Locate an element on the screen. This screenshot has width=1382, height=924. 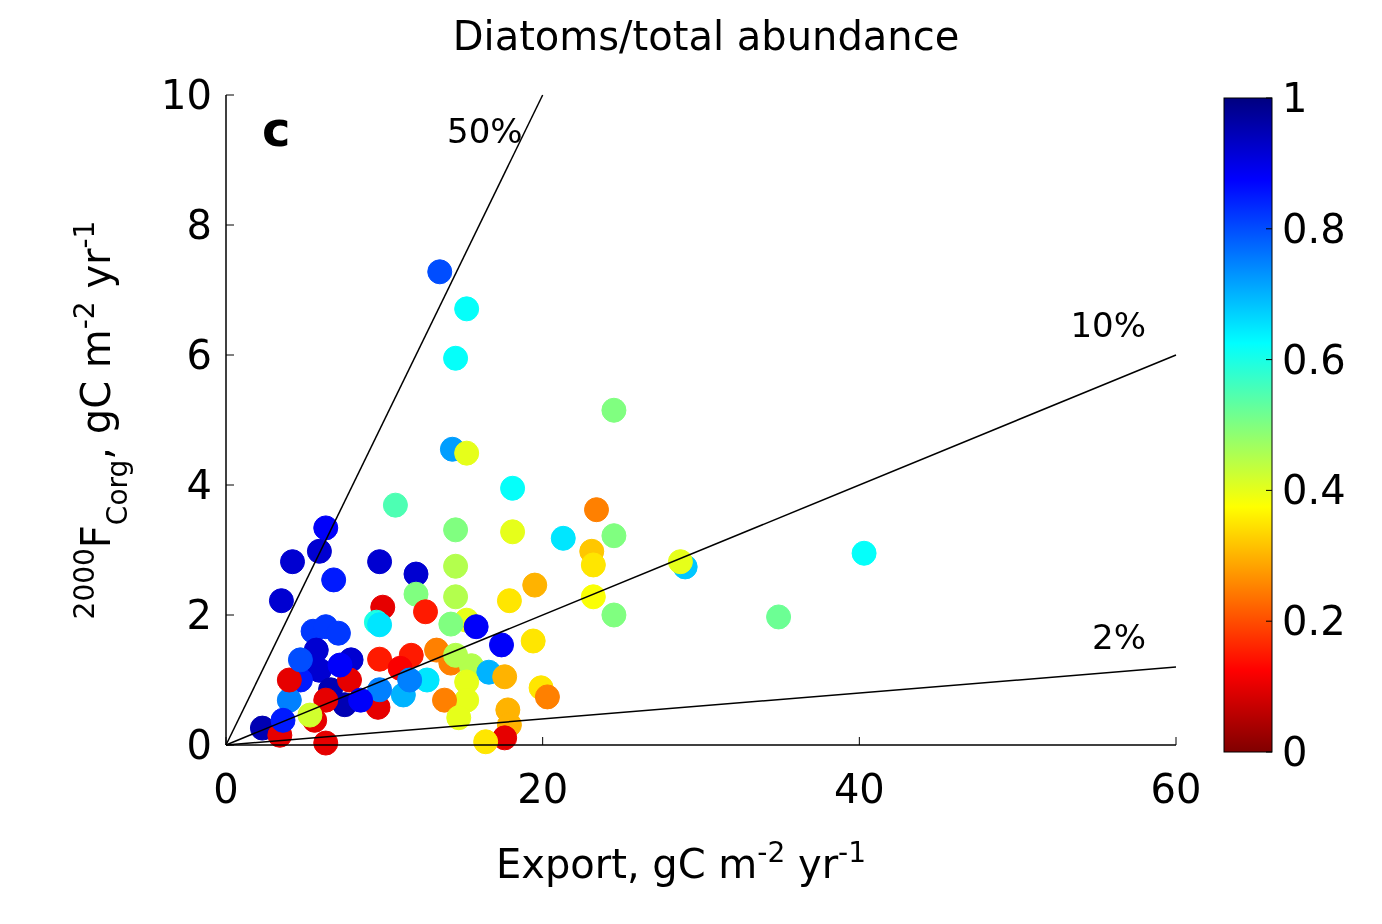
color-bar-label: 1 is located at coordinates (1295, 98).